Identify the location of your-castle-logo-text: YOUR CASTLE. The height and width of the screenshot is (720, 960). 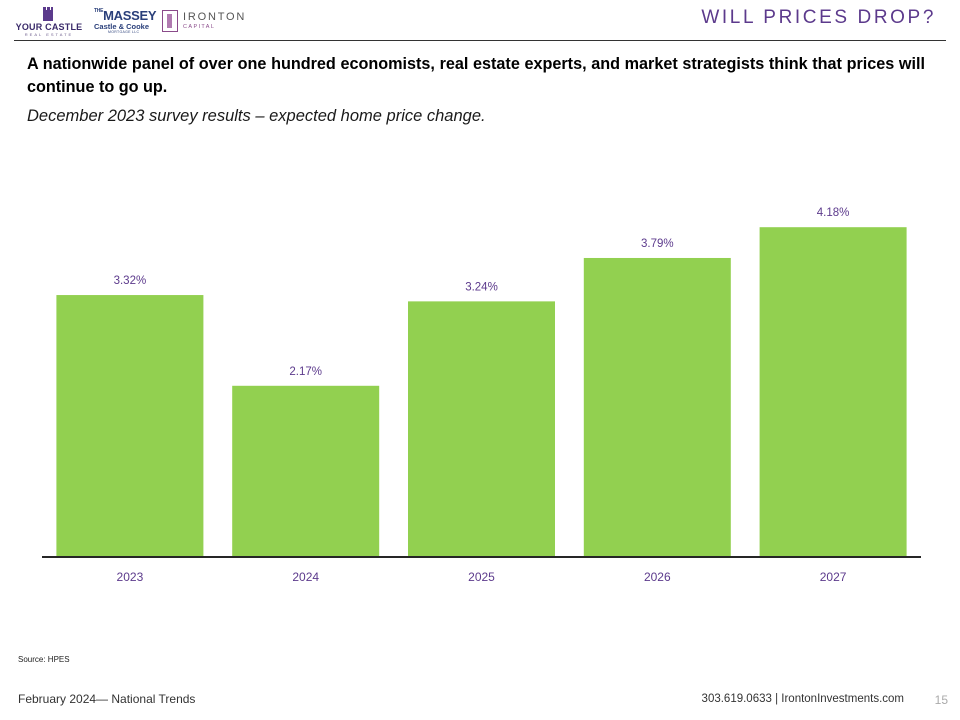
(49, 27).